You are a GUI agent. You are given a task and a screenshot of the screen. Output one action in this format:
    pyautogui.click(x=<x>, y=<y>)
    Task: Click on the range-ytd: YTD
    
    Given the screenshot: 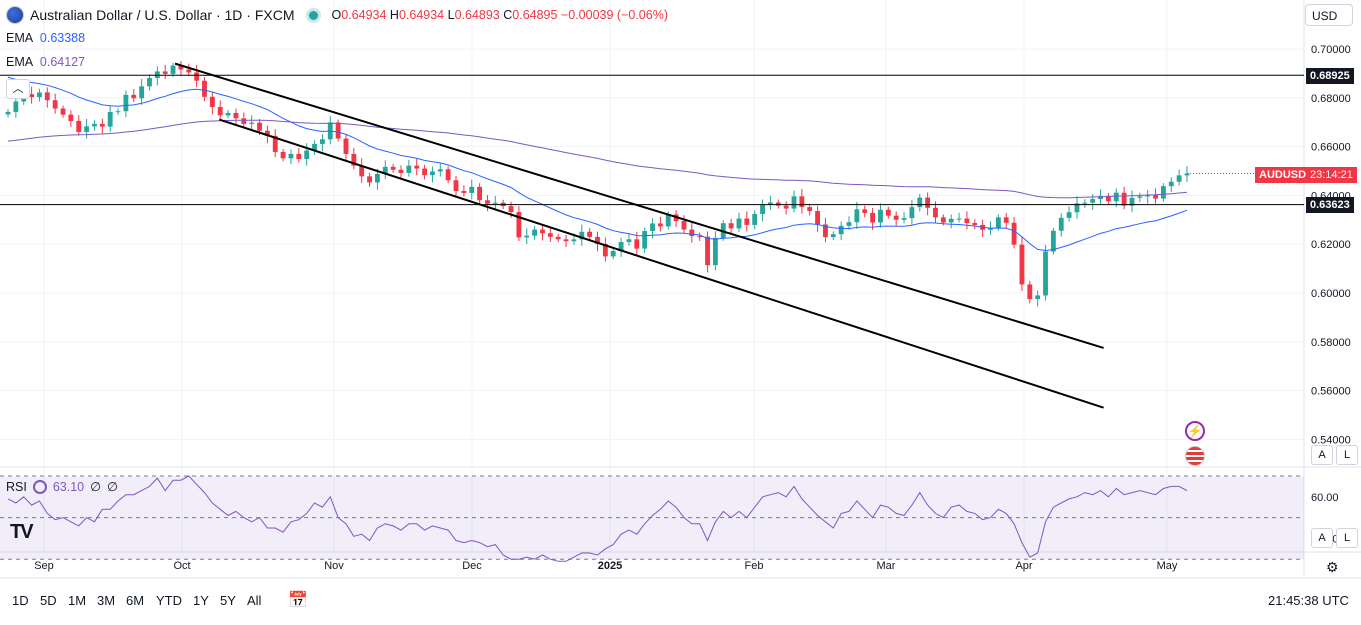 What is the action you would take?
    pyautogui.click(x=169, y=600)
    